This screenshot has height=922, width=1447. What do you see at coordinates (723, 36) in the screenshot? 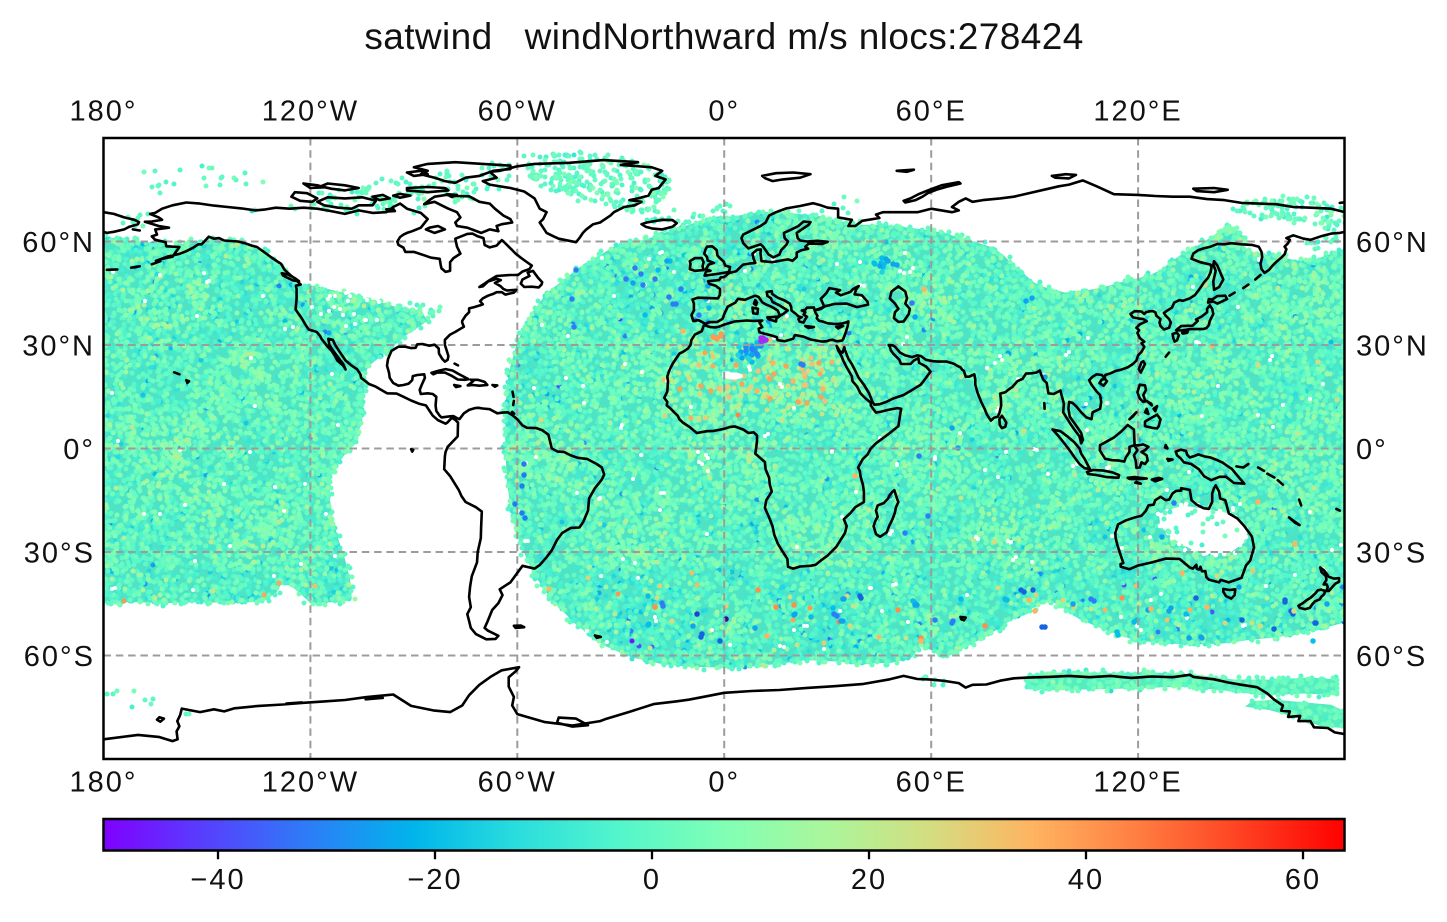
I see `svg-text:satwind windNorthward m/s nl: satwind windNorthward m/s nlocs:278424` at bounding box center [723, 36].